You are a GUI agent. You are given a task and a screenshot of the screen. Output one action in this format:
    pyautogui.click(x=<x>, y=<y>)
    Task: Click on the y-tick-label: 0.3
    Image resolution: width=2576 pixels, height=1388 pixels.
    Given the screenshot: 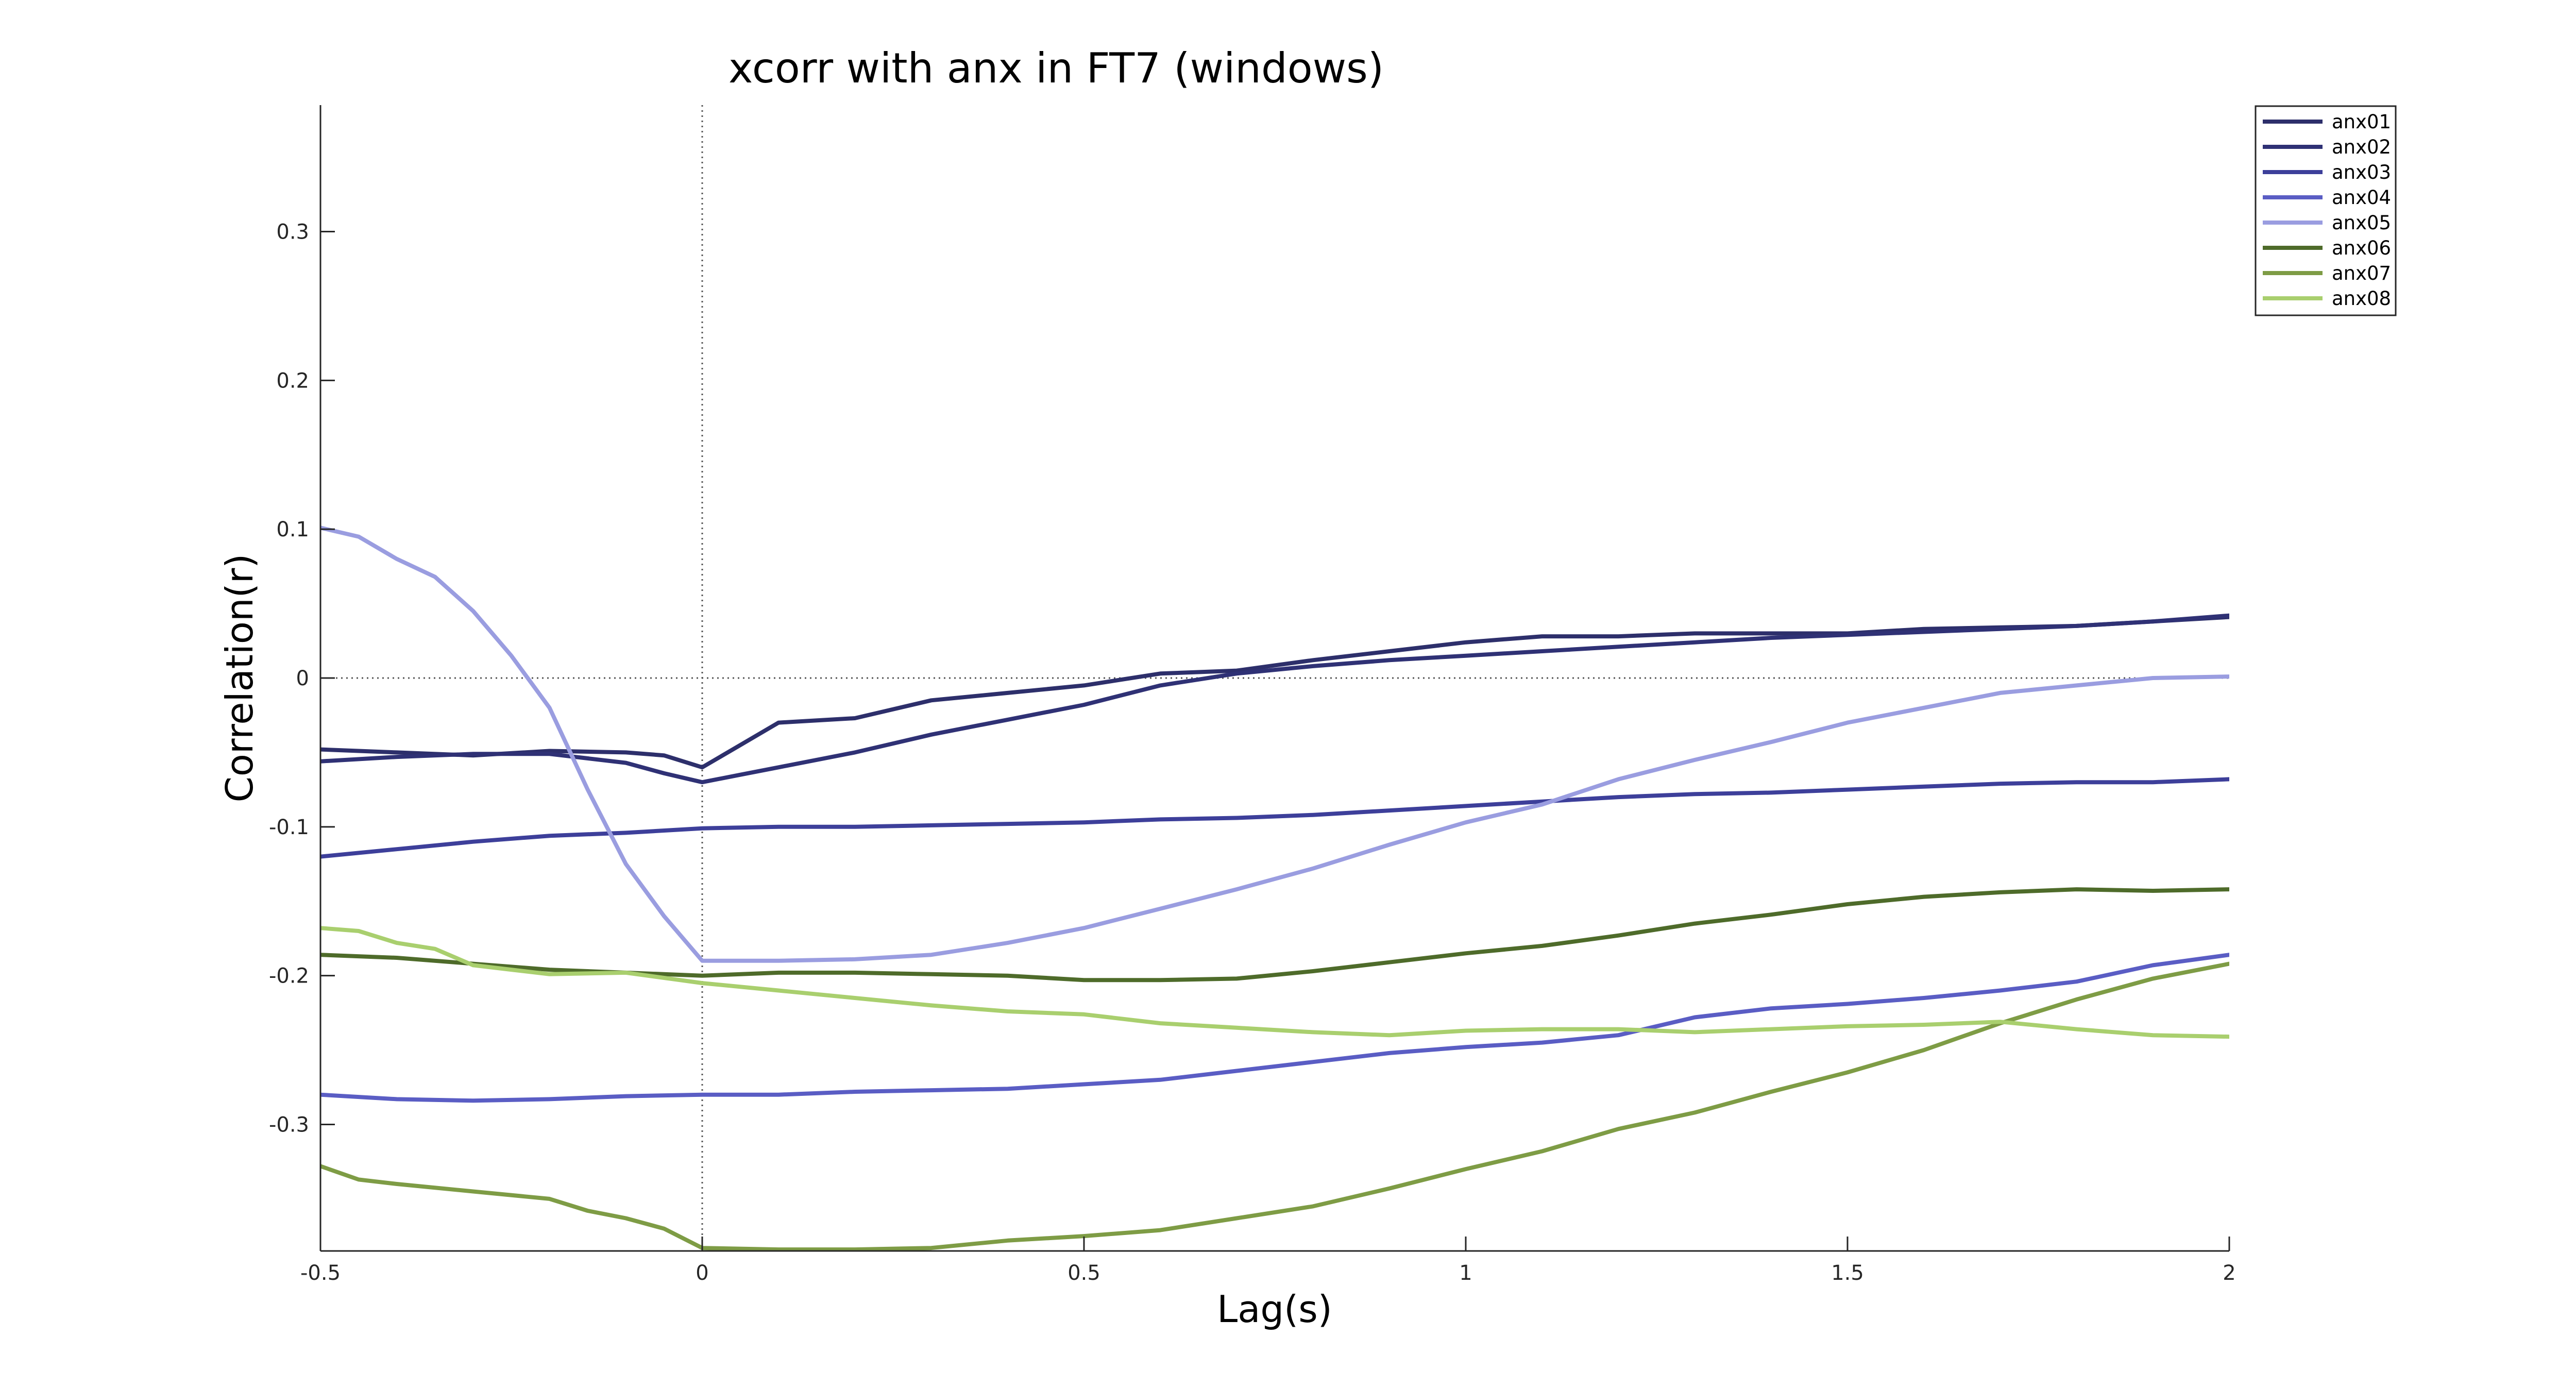 What is the action you would take?
    pyautogui.click(x=292, y=232)
    